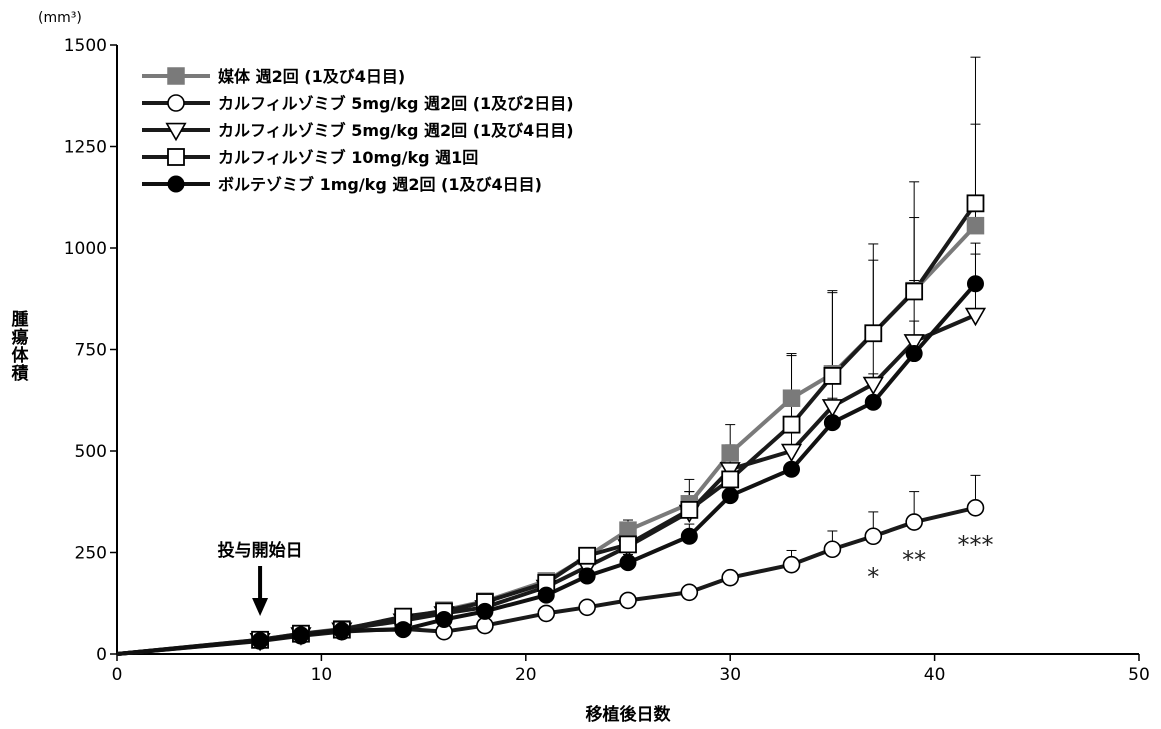 The height and width of the screenshot is (729, 1161). Describe the element at coordinates (629, 714) in the screenshot. I see `x-axis-title: 移植後日数` at that location.